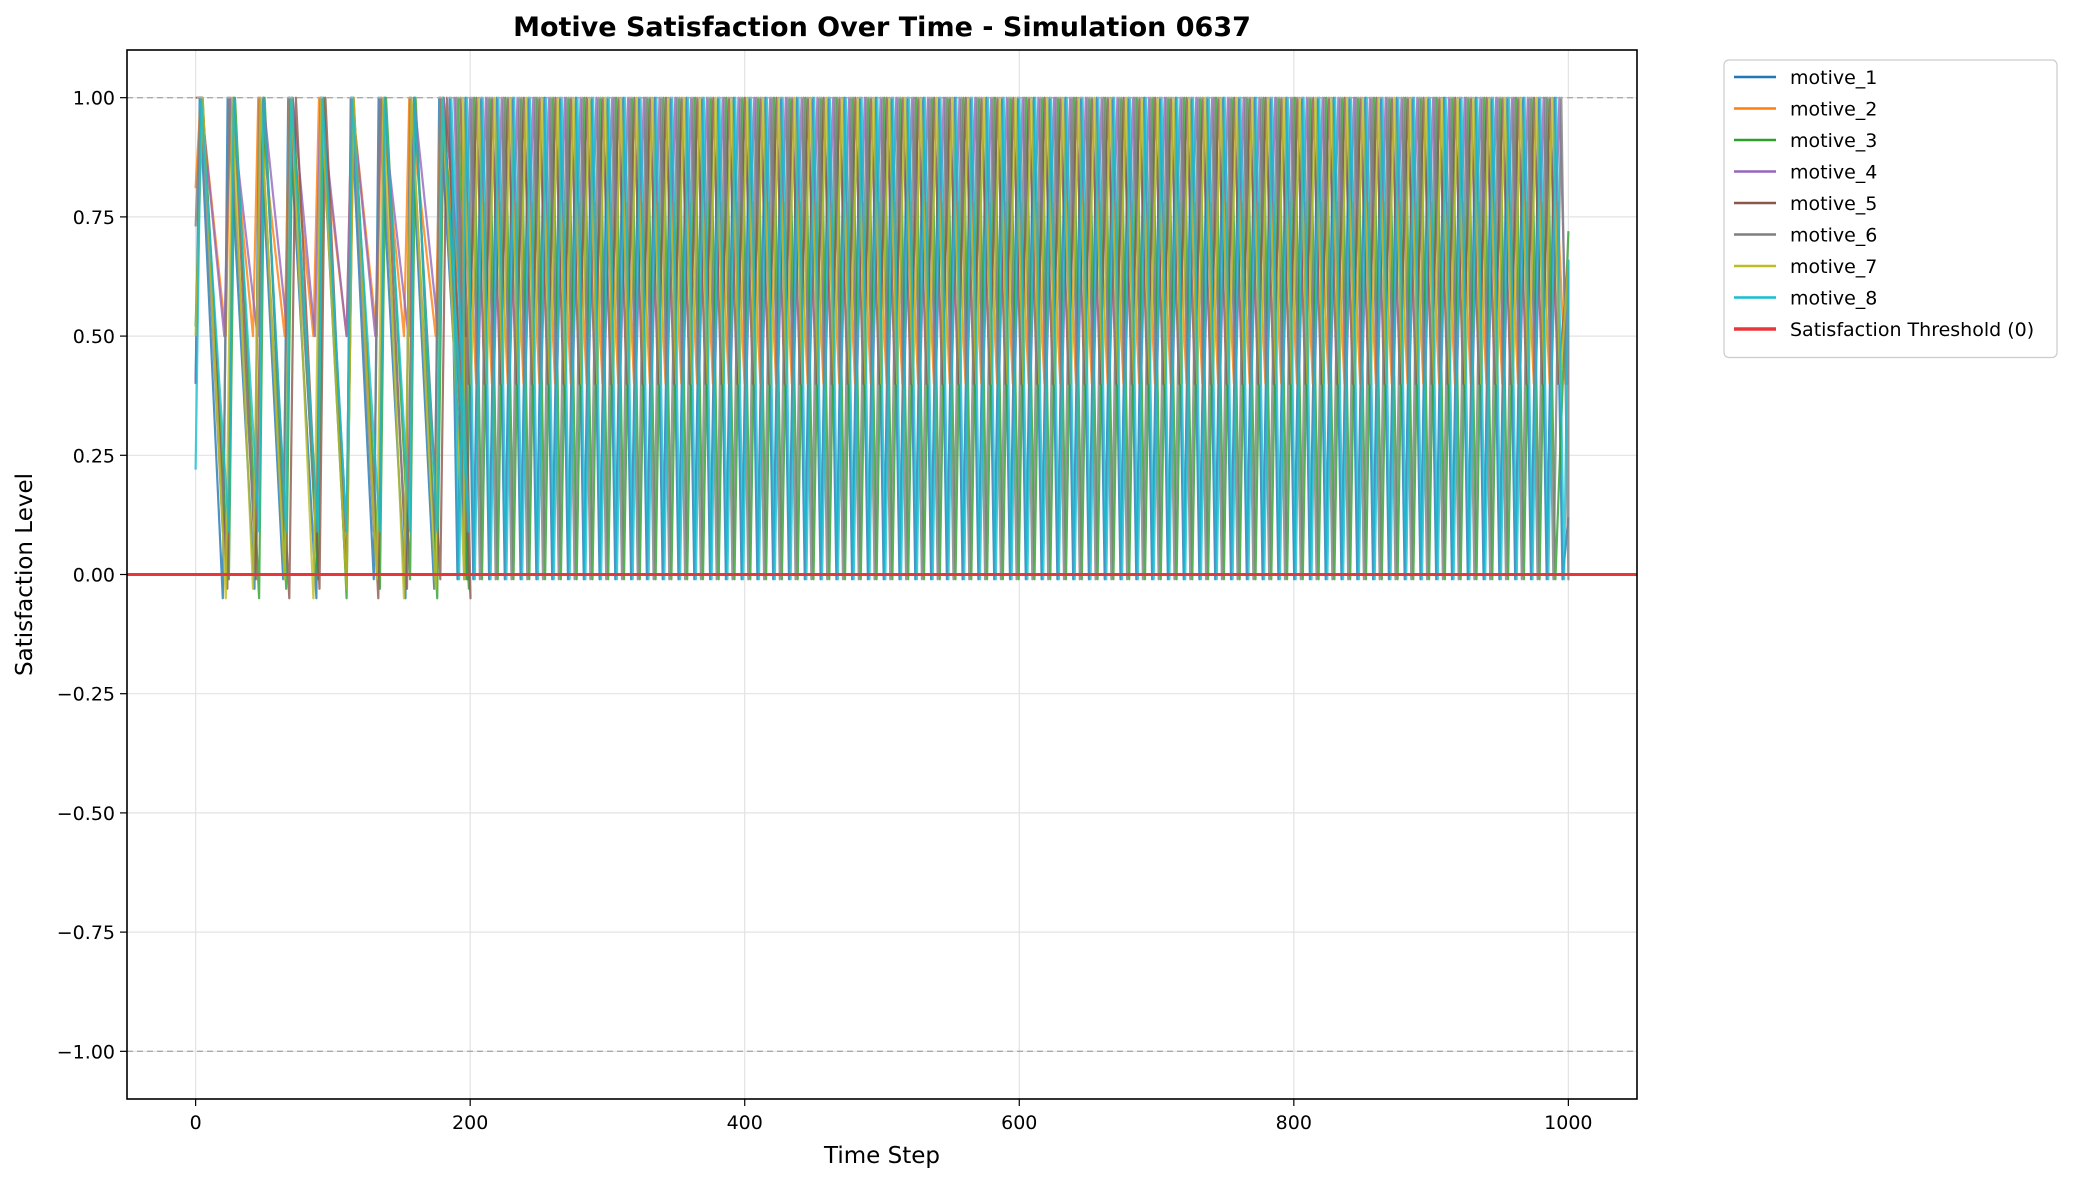 The image size is (2076, 1184). I want to click on y-tick-label: 0.25, so click(94, 456).